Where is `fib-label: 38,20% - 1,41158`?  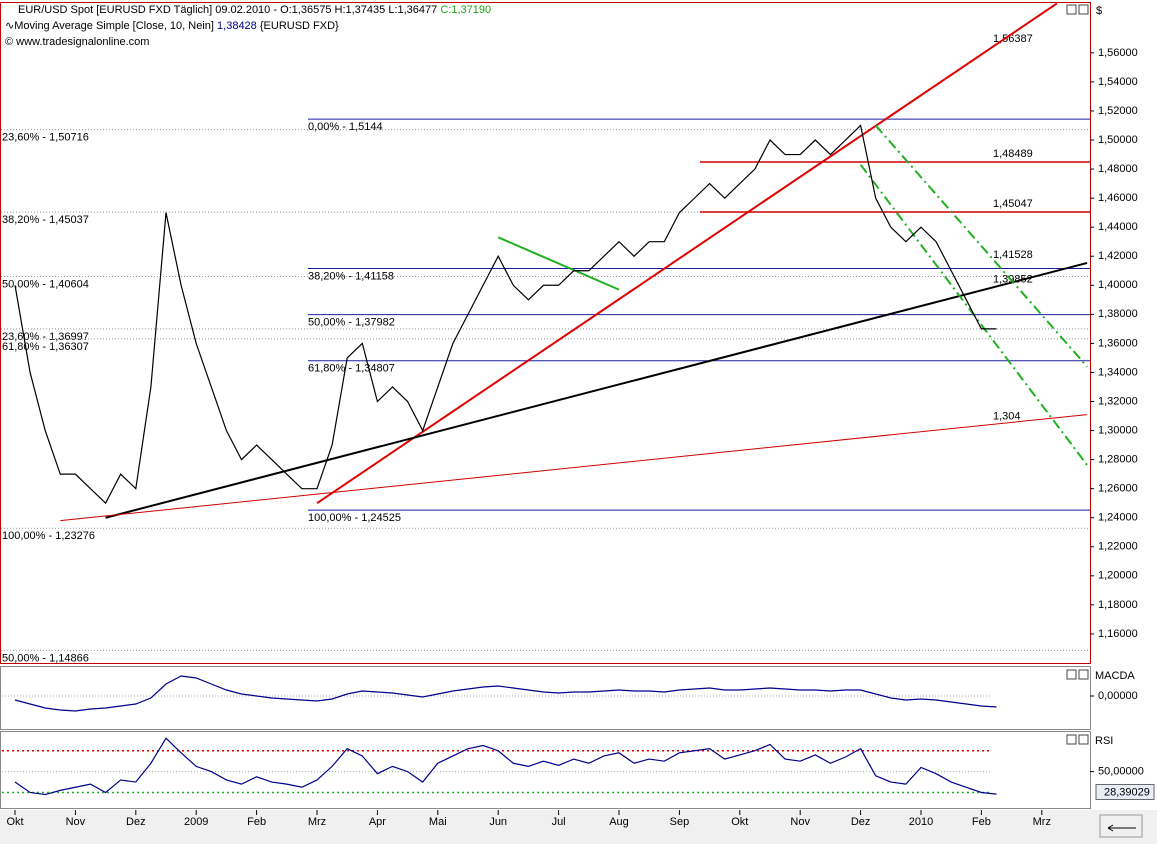
fib-label: 38,20% - 1,41158 is located at coordinates (351, 276).